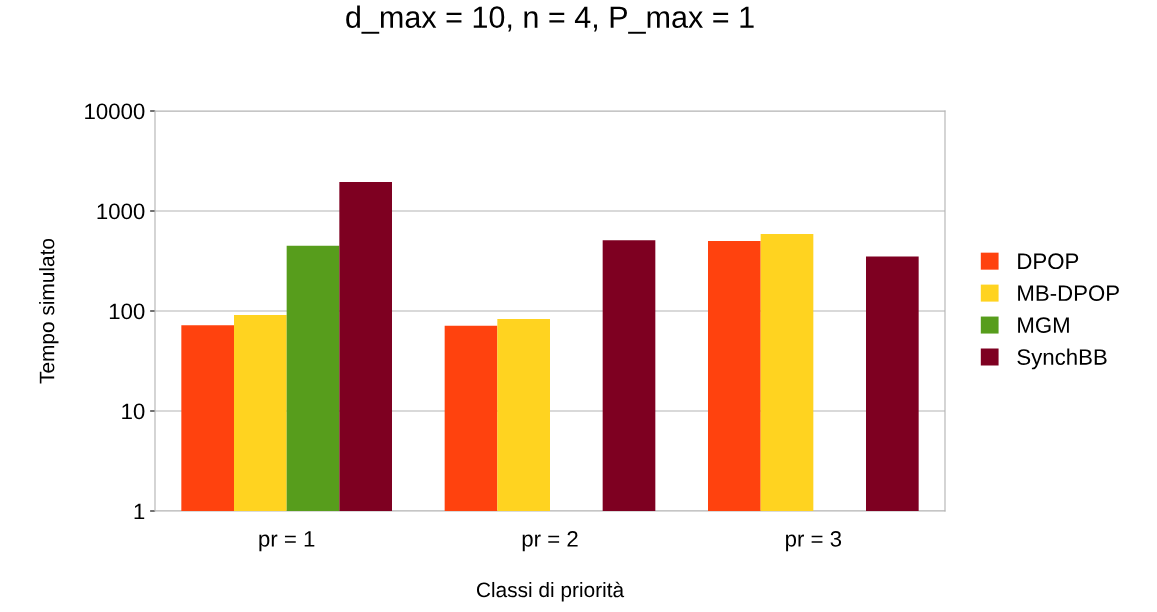  I want to click on y-axis-title: Tempo simulato, so click(49, 311).